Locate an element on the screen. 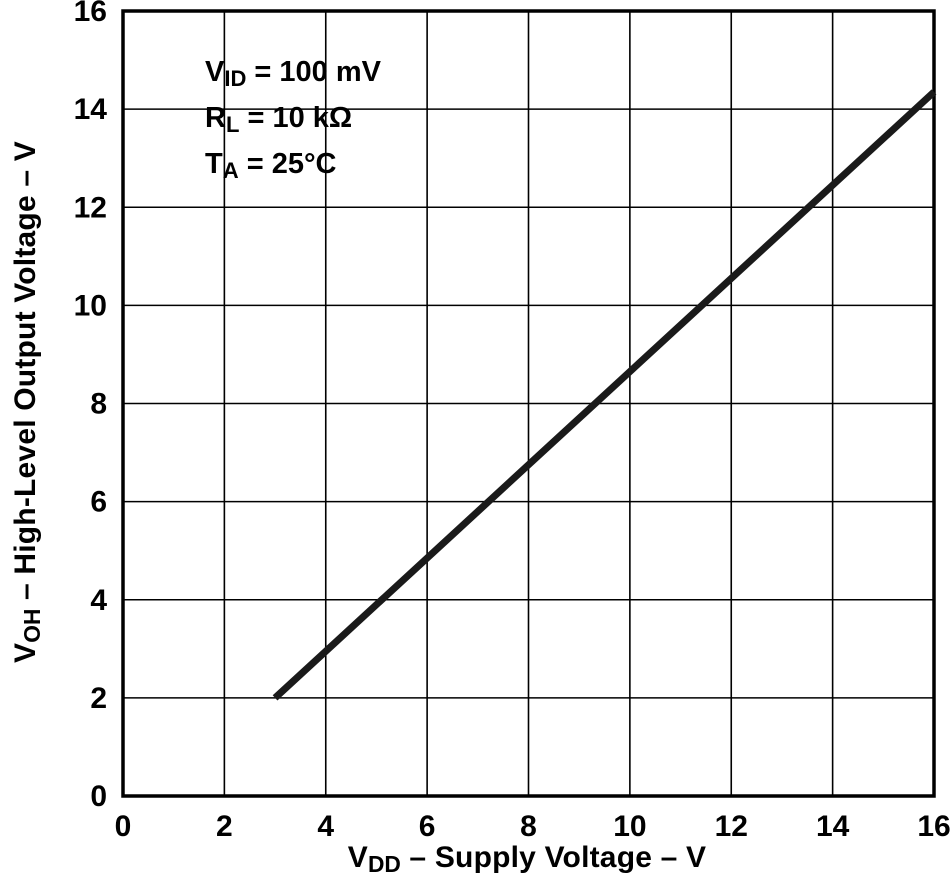 This screenshot has width=951, height=889. annotation-0-subscript: ID is located at coordinates (235, 79).